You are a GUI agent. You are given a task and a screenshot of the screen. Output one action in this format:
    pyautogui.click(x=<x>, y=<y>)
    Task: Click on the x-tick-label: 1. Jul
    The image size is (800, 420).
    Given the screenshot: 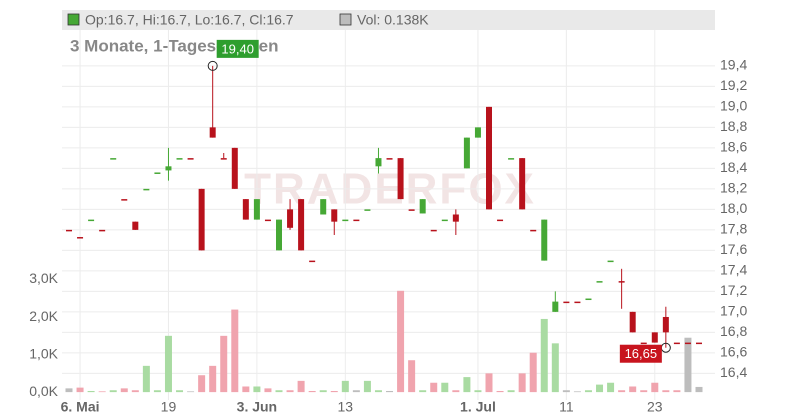 What is the action you would take?
    pyautogui.click(x=478, y=407)
    